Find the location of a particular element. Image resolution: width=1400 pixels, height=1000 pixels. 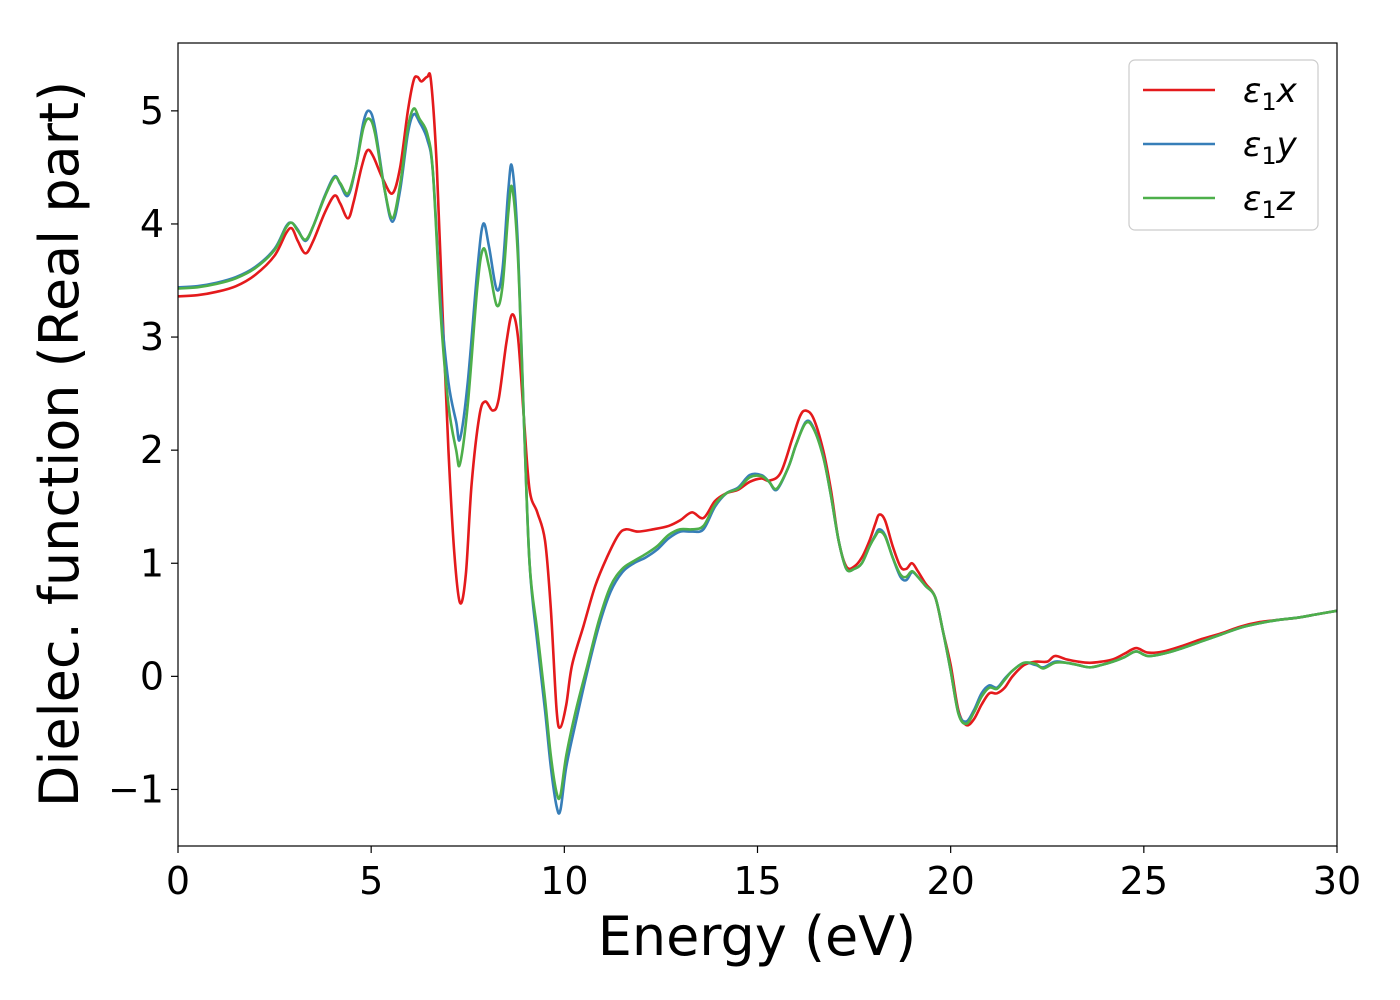

y-tick-label: 3 is located at coordinates (152, 337).